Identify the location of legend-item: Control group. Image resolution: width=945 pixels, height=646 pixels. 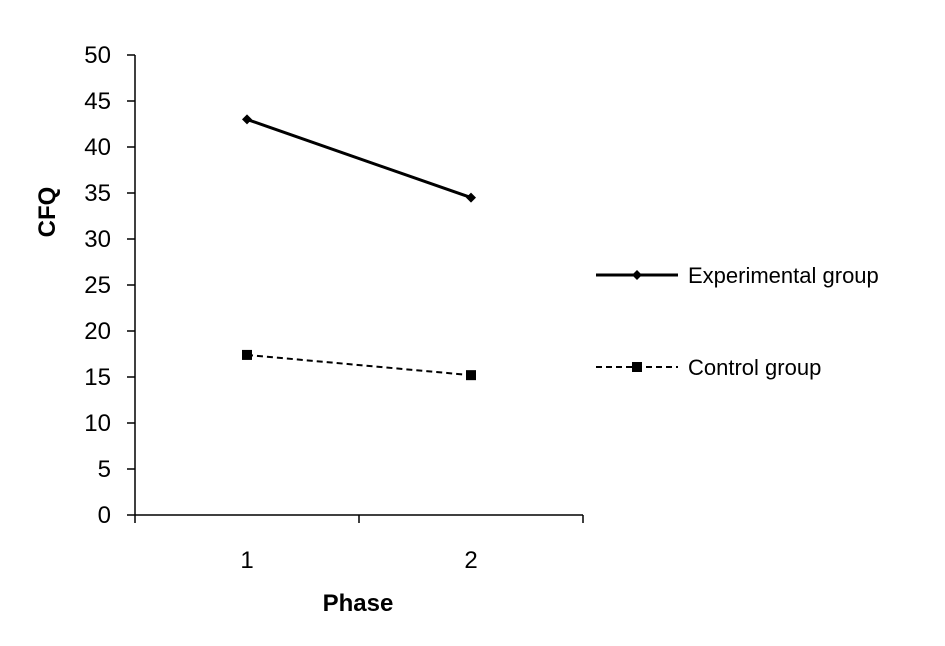
(708, 367).